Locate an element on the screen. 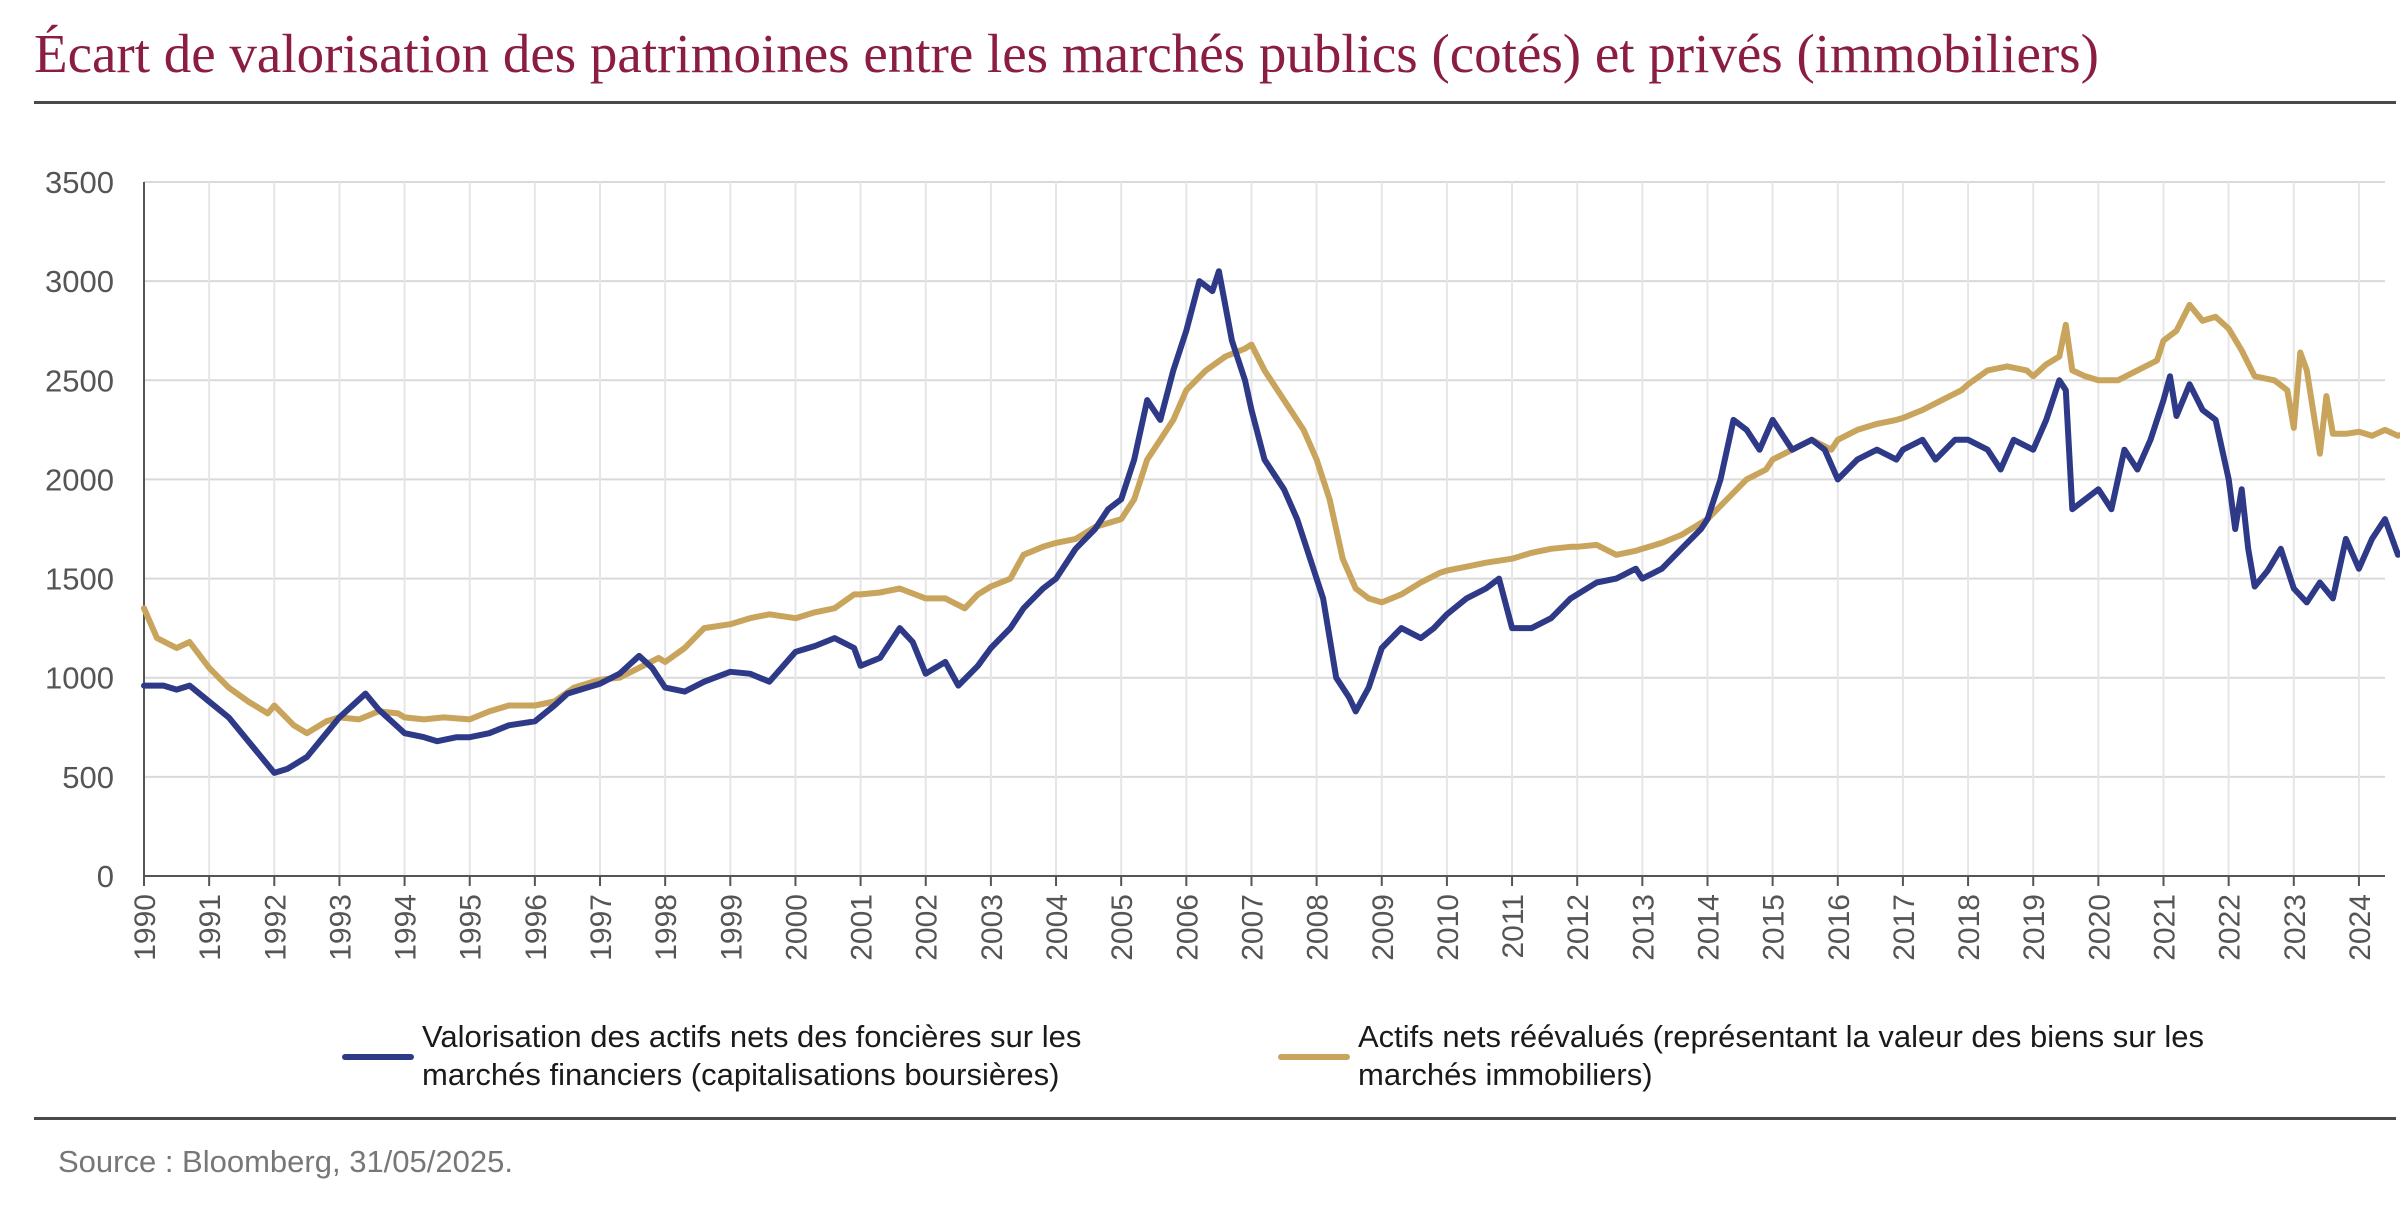 The height and width of the screenshot is (1207, 2400). x-tick-label: 1993 is located at coordinates (340, 927).